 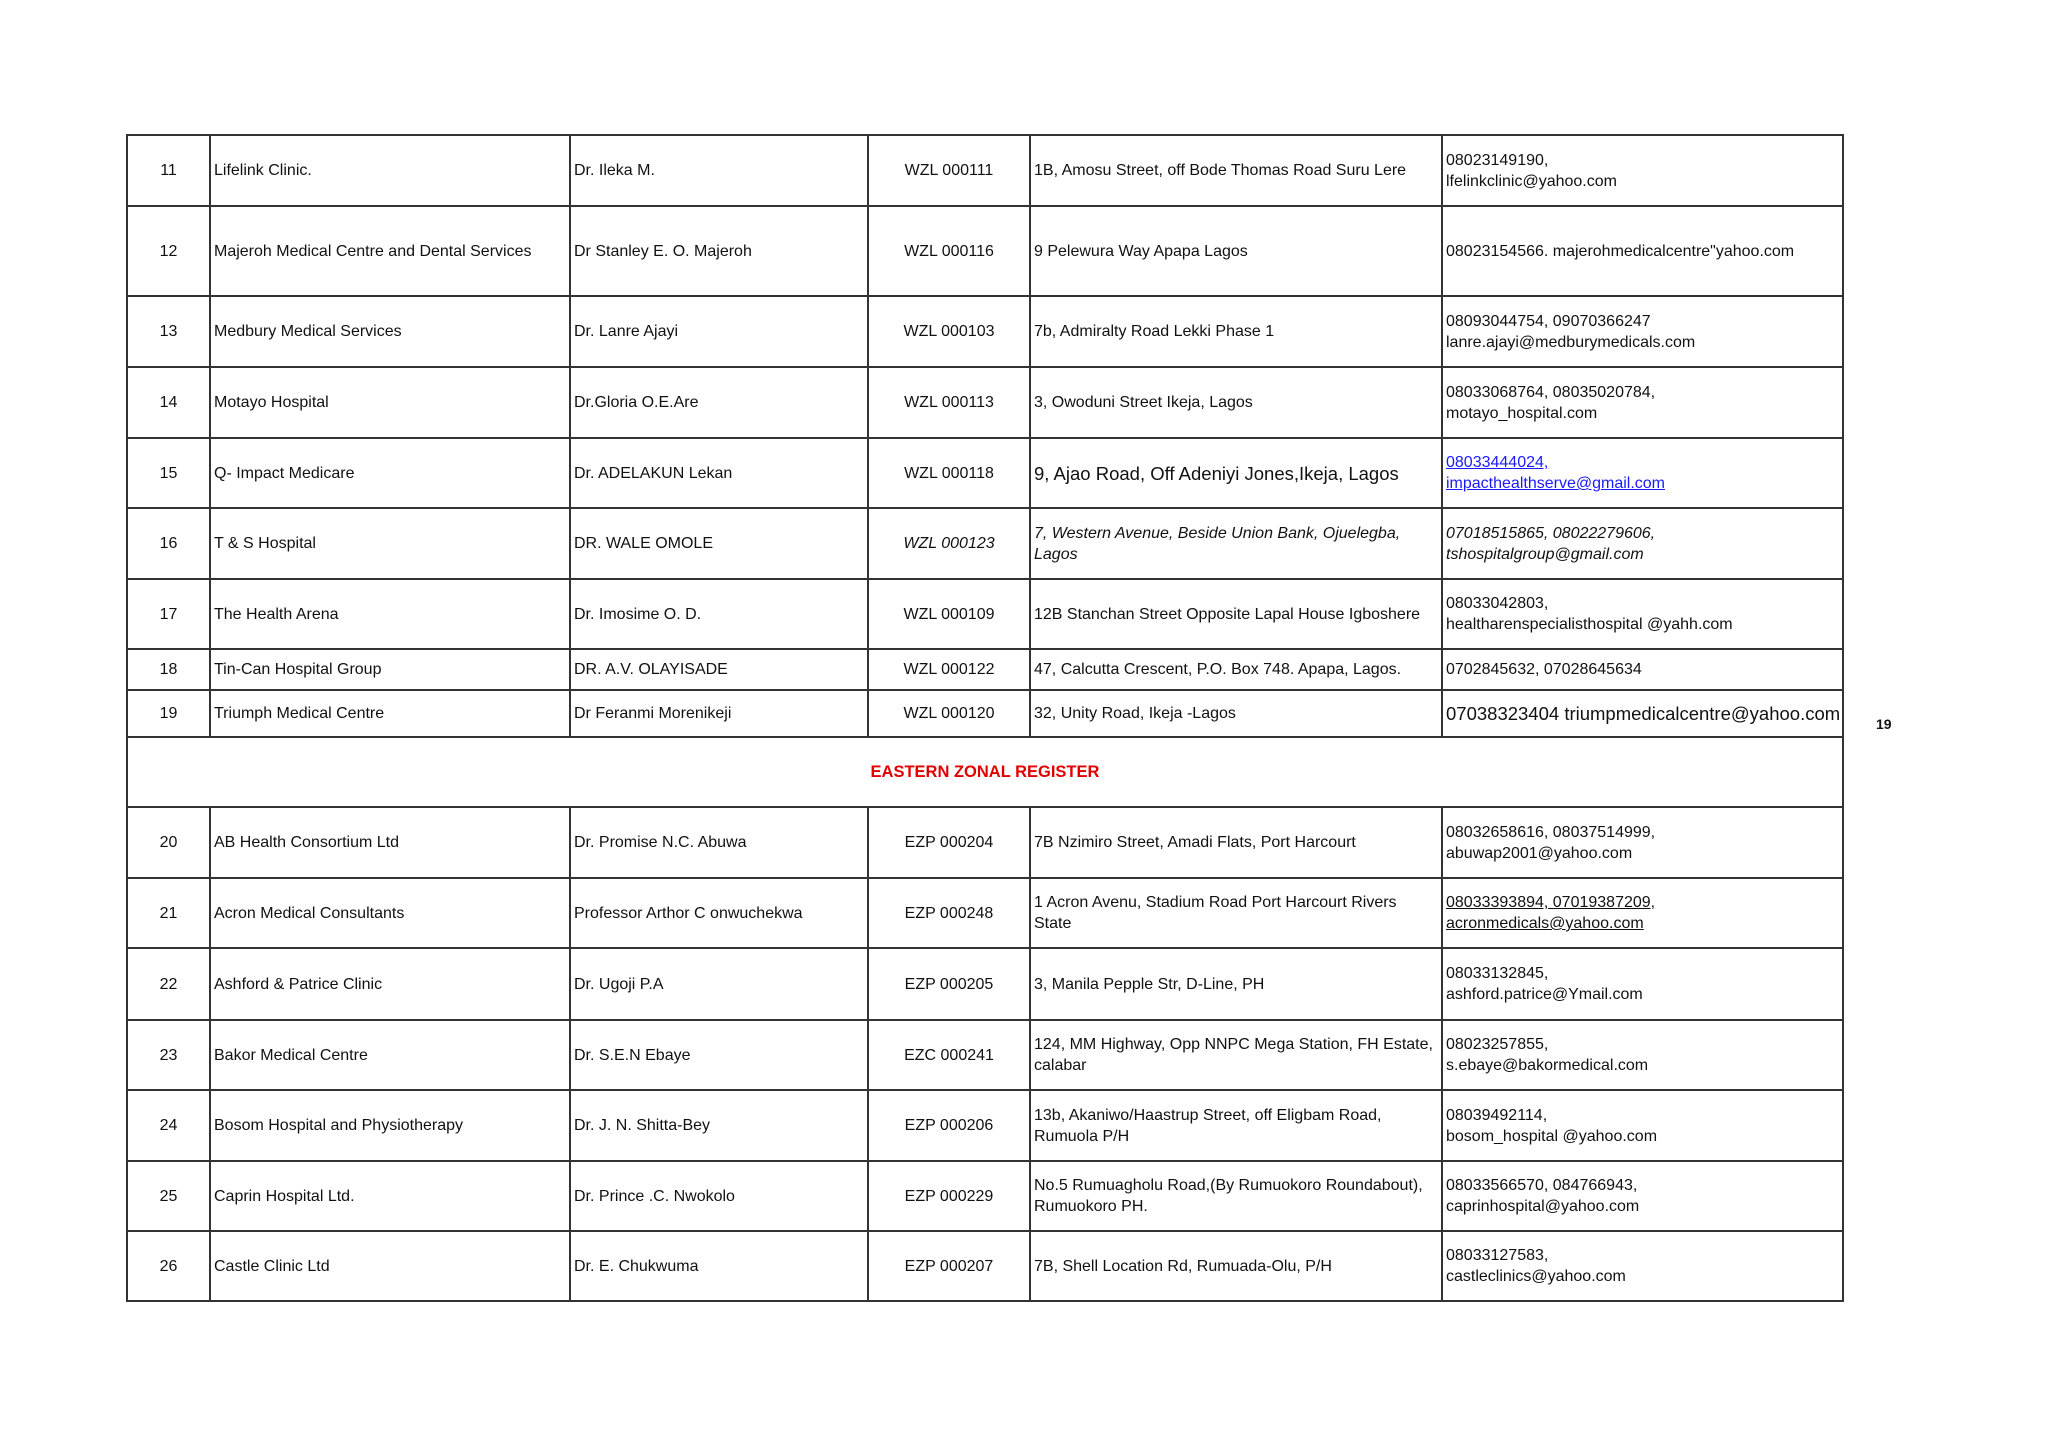 What do you see at coordinates (719, 669) in the screenshot?
I see `doctor-name-cell: DR. A.V. OLAYISADE` at bounding box center [719, 669].